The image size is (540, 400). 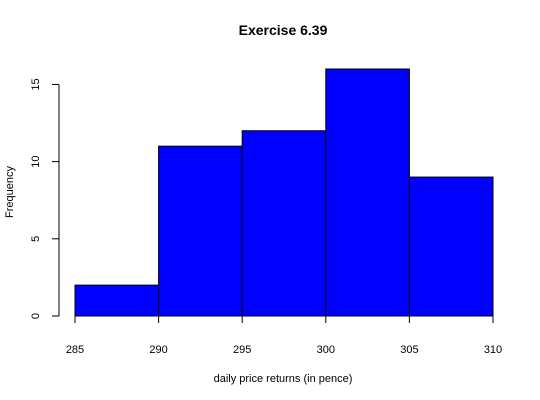 I want to click on x-axis: 285 290 295 300 305 310, so click(x=284, y=335).